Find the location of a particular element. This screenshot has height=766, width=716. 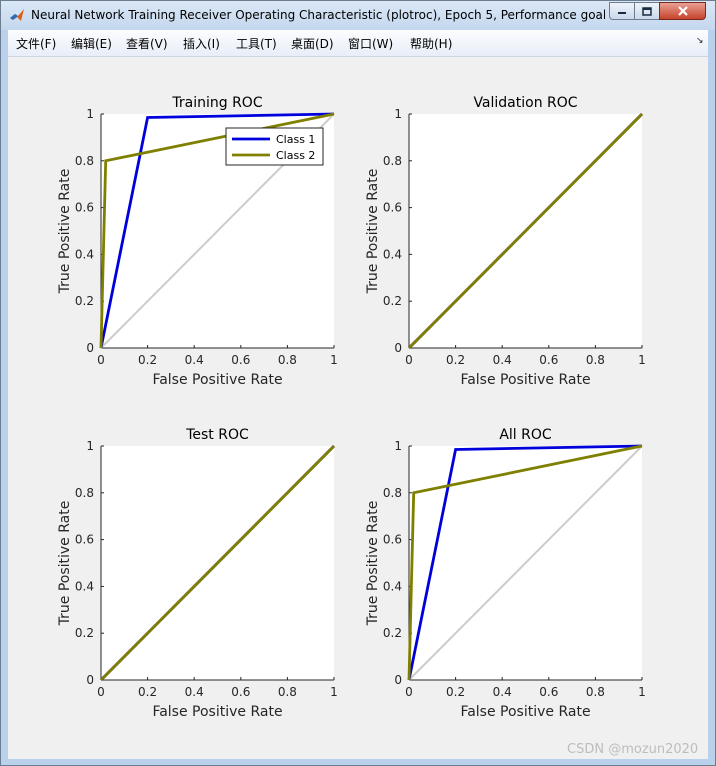

chart-title: Test ROC is located at coordinates (217, 435).